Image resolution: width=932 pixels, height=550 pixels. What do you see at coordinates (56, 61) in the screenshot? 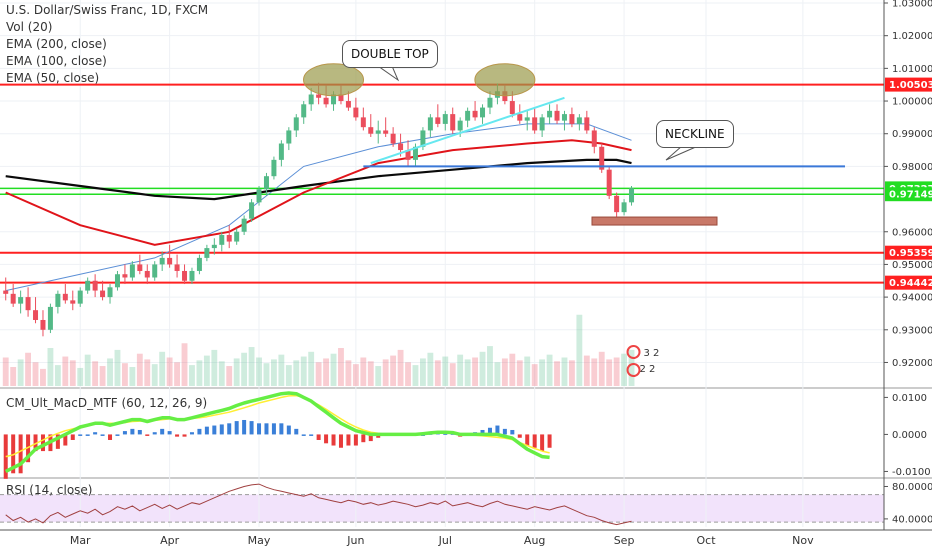
I see `ema100-legend: EMA (100, close)` at bounding box center [56, 61].